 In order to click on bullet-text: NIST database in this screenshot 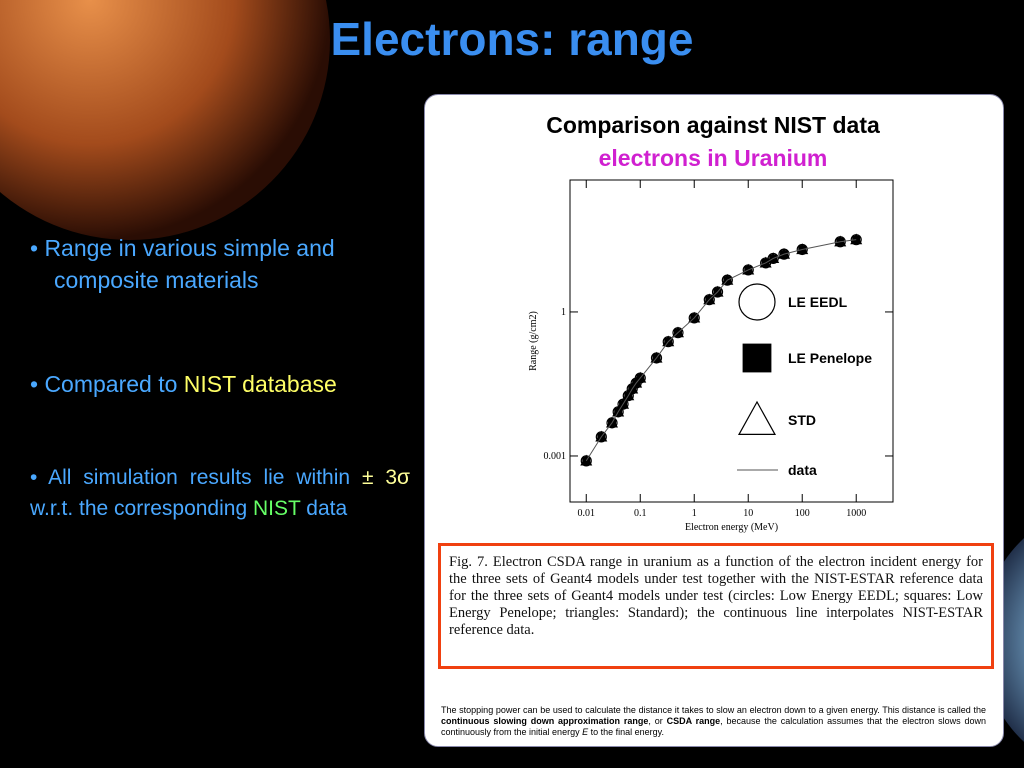, I will do `click(260, 384)`.